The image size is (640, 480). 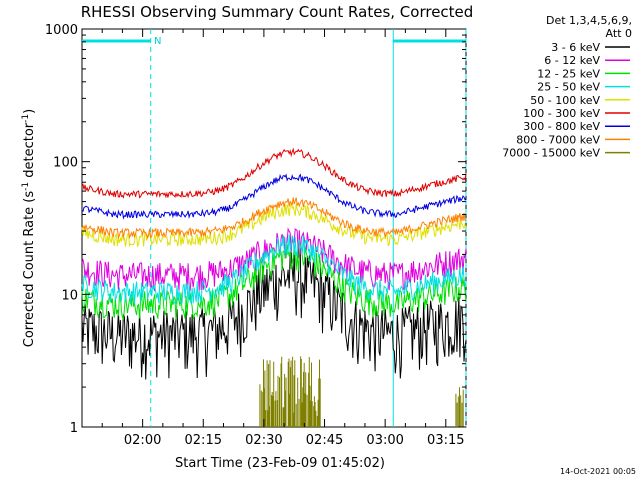 What do you see at coordinates (74, 428) in the screenshot?
I see `y-tick-label: 1` at bounding box center [74, 428].